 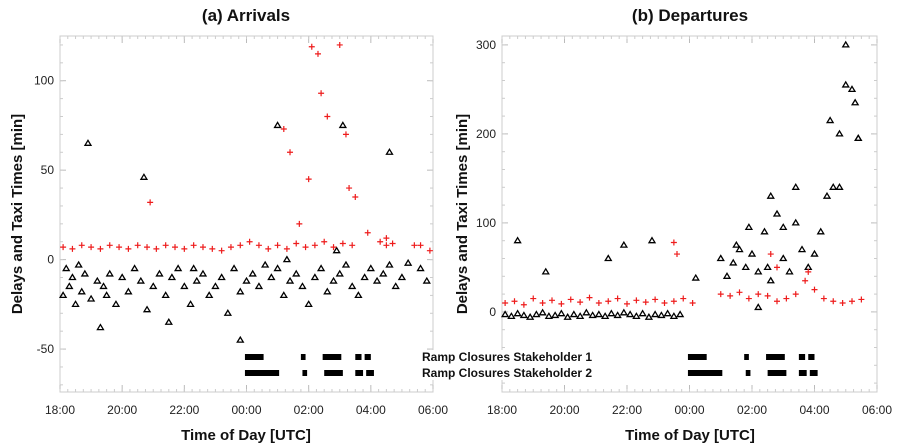 I want to click on panel-a-ramp-bars, so click(x=309, y=365).